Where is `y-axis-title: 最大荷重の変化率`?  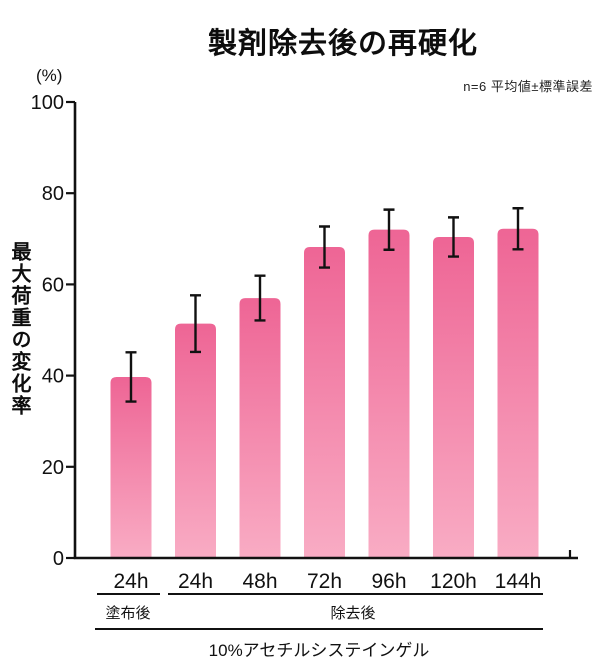 y-axis-title: 最大荷重の変化率 is located at coordinates (19, 329).